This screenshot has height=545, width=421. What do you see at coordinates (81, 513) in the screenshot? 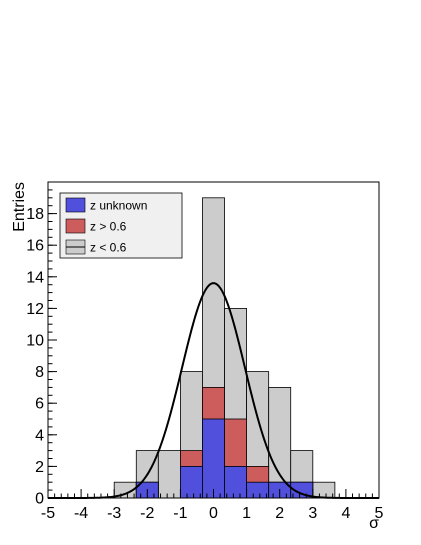
I see `x-tick-label: -4` at bounding box center [81, 513].